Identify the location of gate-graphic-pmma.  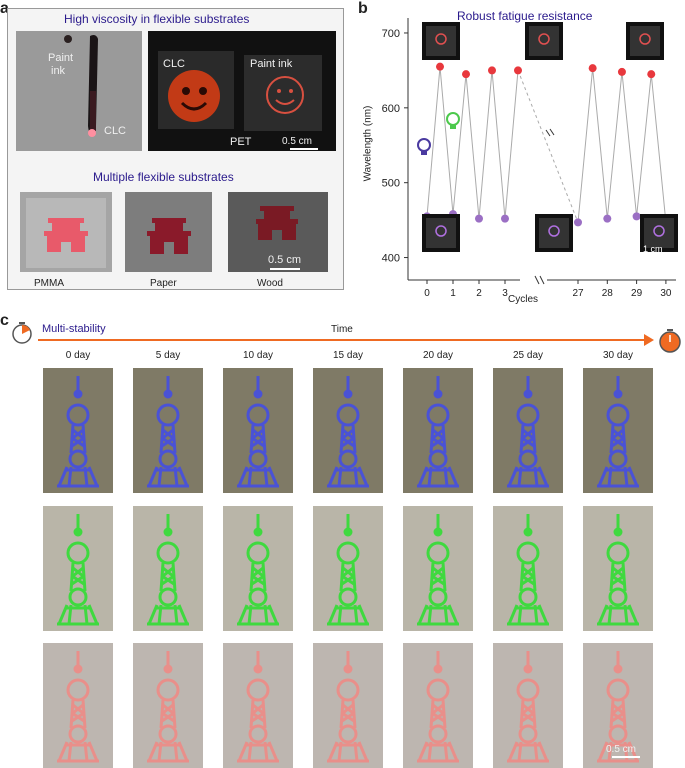
(66, 233).